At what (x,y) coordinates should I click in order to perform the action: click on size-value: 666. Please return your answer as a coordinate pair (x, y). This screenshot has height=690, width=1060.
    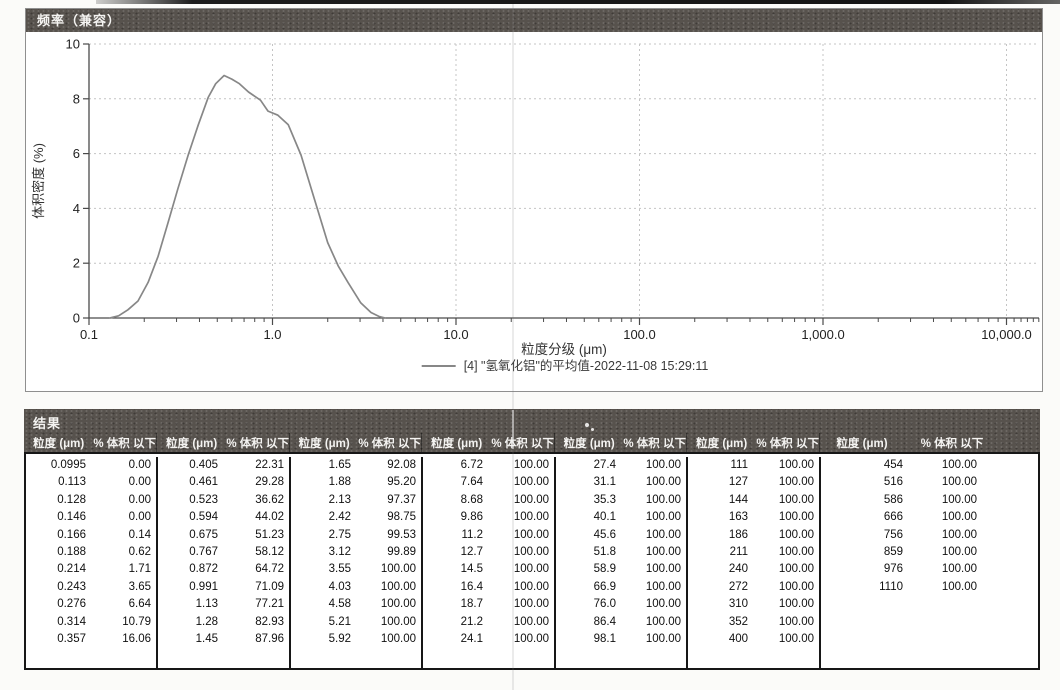
    Looking at the image, I should click on (893, 517).